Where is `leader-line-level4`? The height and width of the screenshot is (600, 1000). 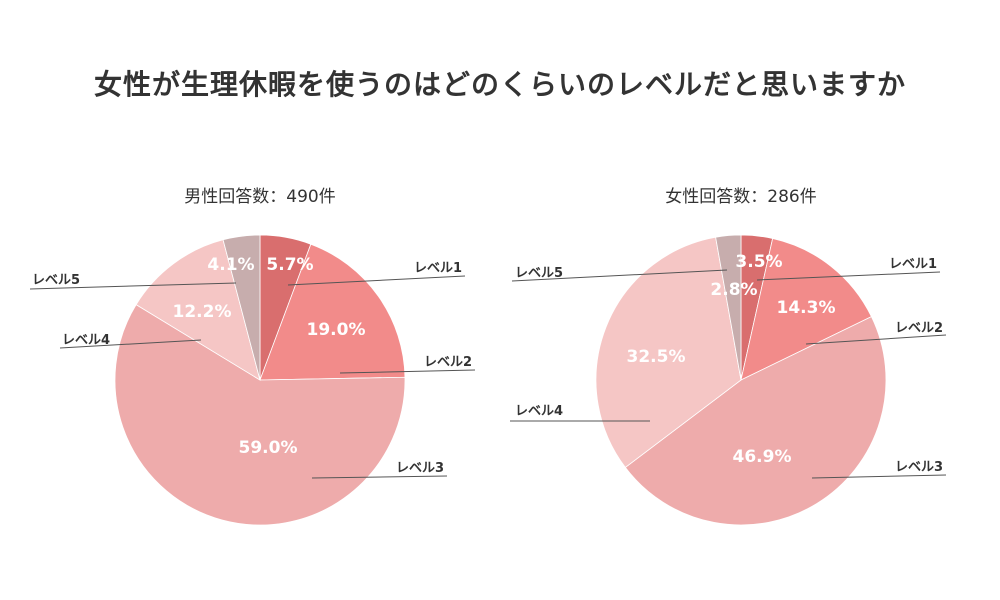 leader-line-level4 is located at coordinates (130, 344).